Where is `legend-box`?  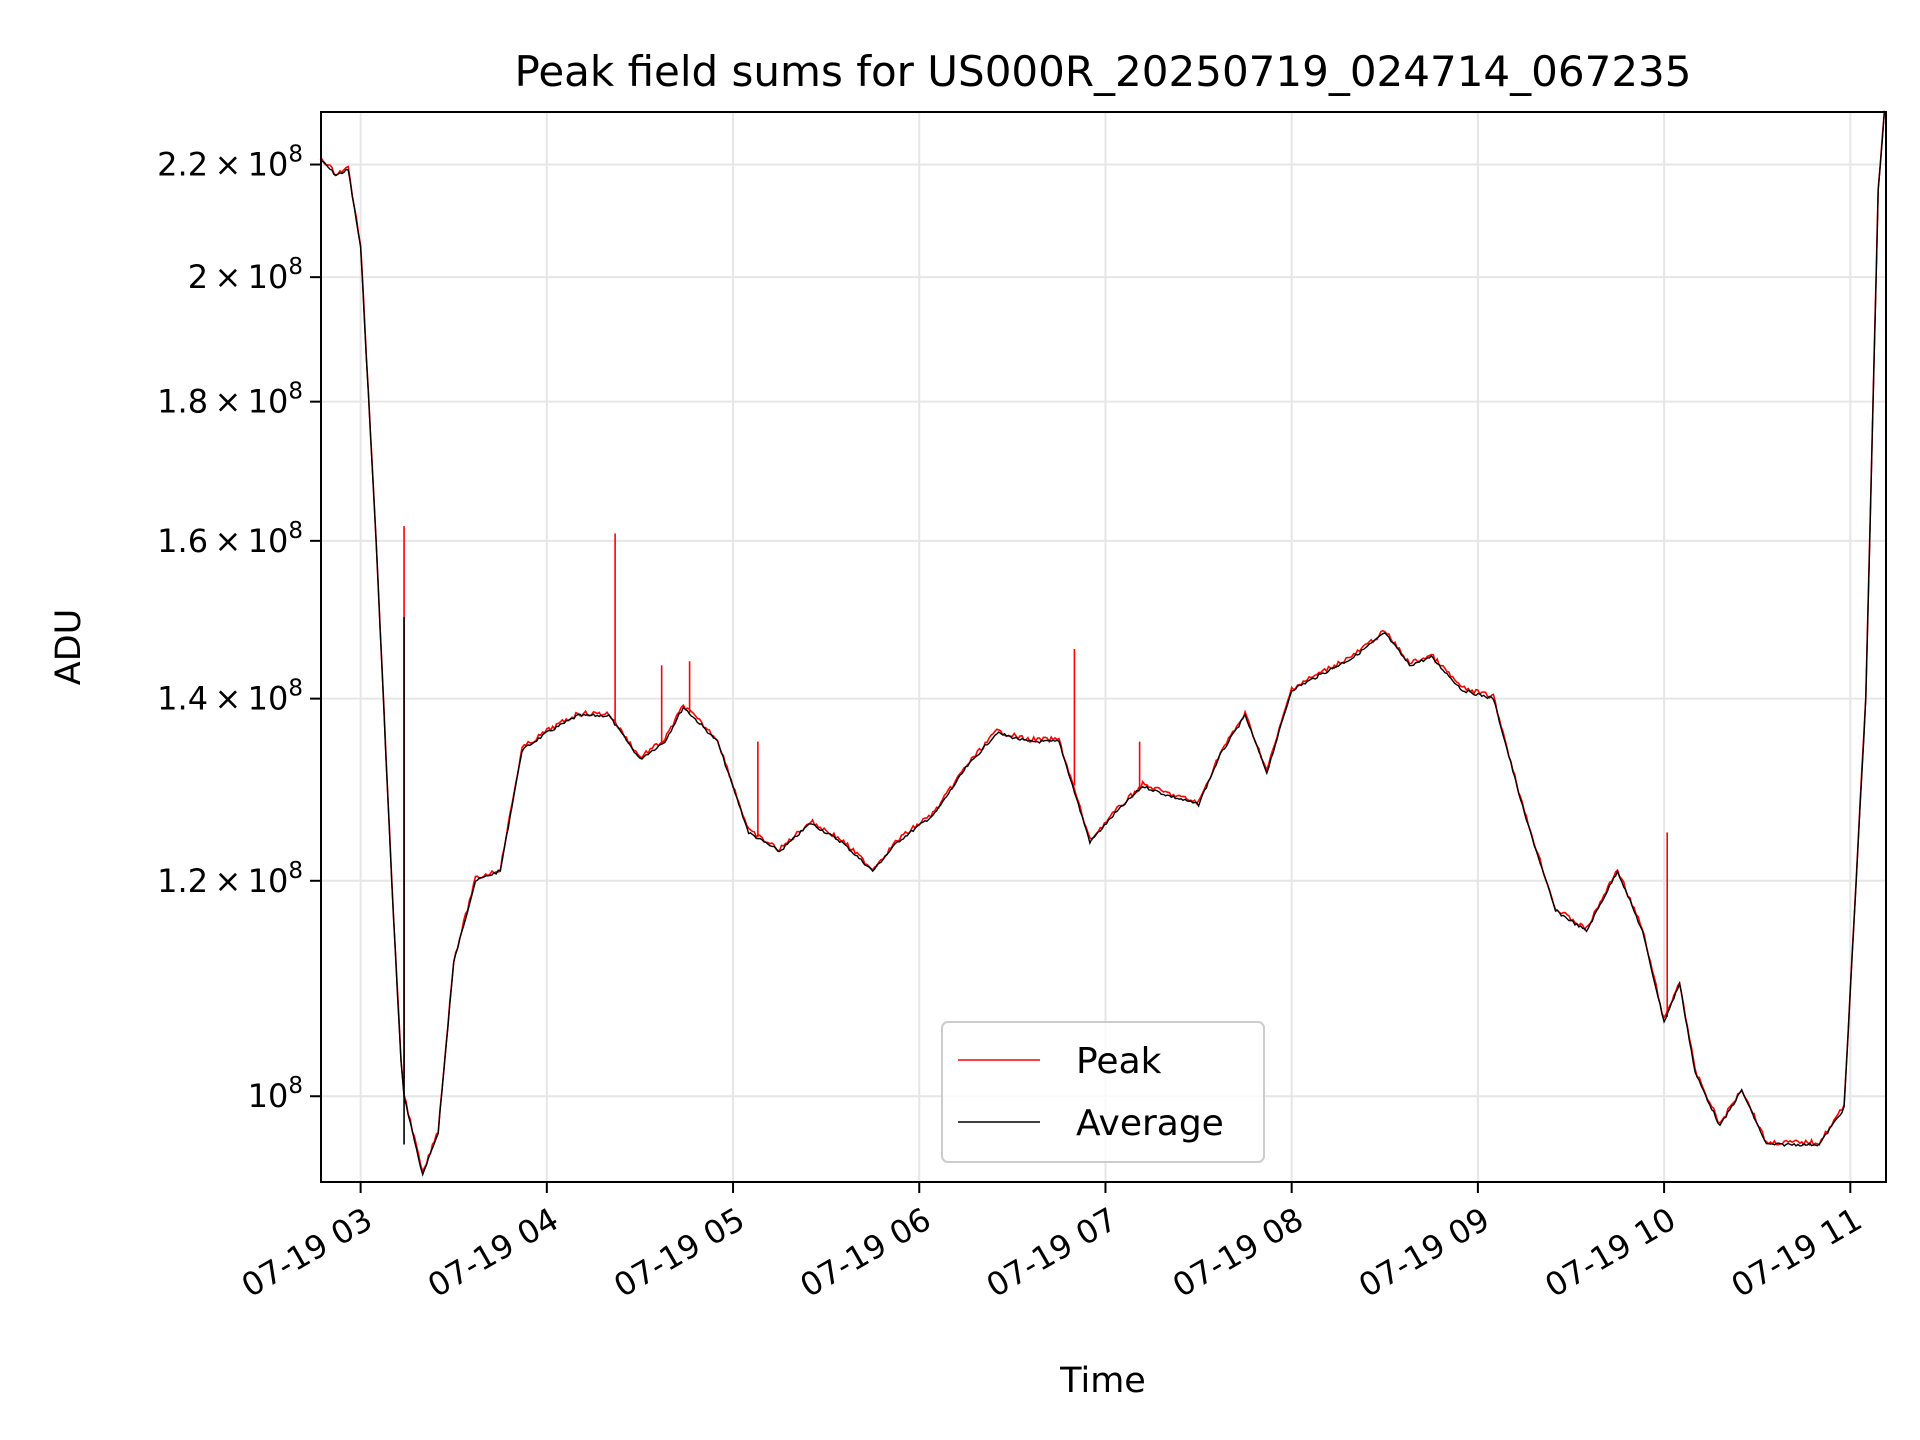
legend-box is located at coordinates (1103, 1092).